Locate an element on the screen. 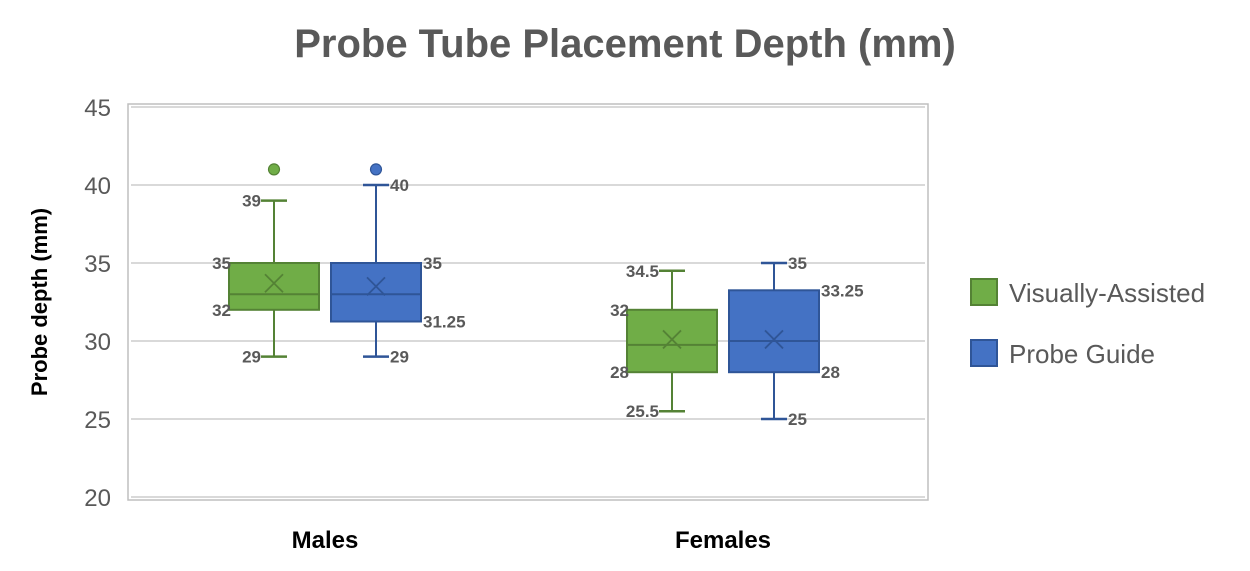  data-label-min: 25 is located at coordinates (797, 419).